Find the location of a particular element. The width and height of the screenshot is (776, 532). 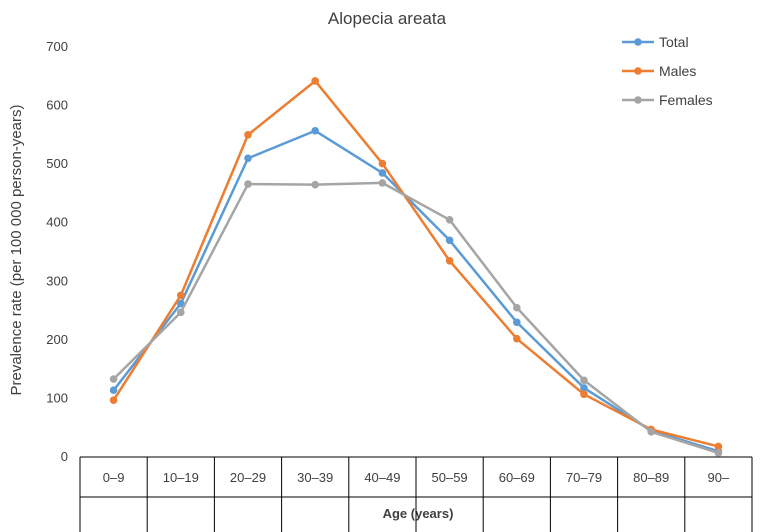

y-tick-label: 0 is located at coordinates (64, 456).